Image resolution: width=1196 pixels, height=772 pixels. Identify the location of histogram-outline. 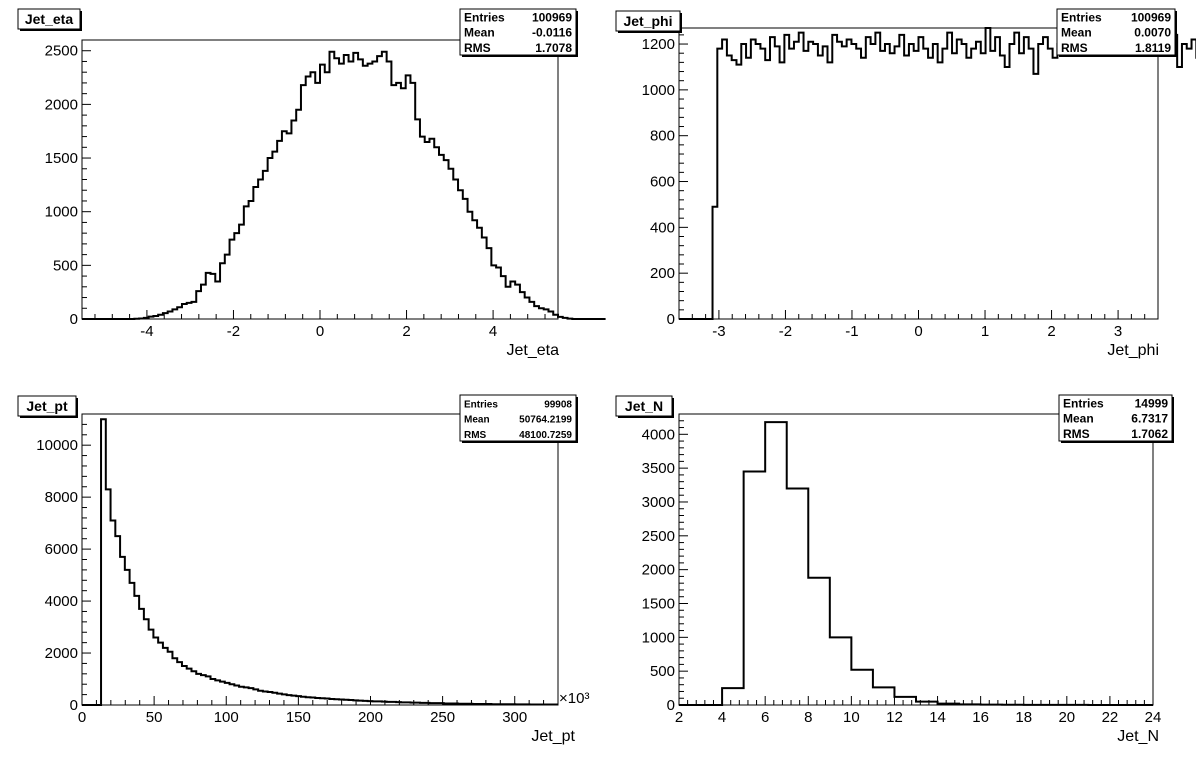
(320, 562).